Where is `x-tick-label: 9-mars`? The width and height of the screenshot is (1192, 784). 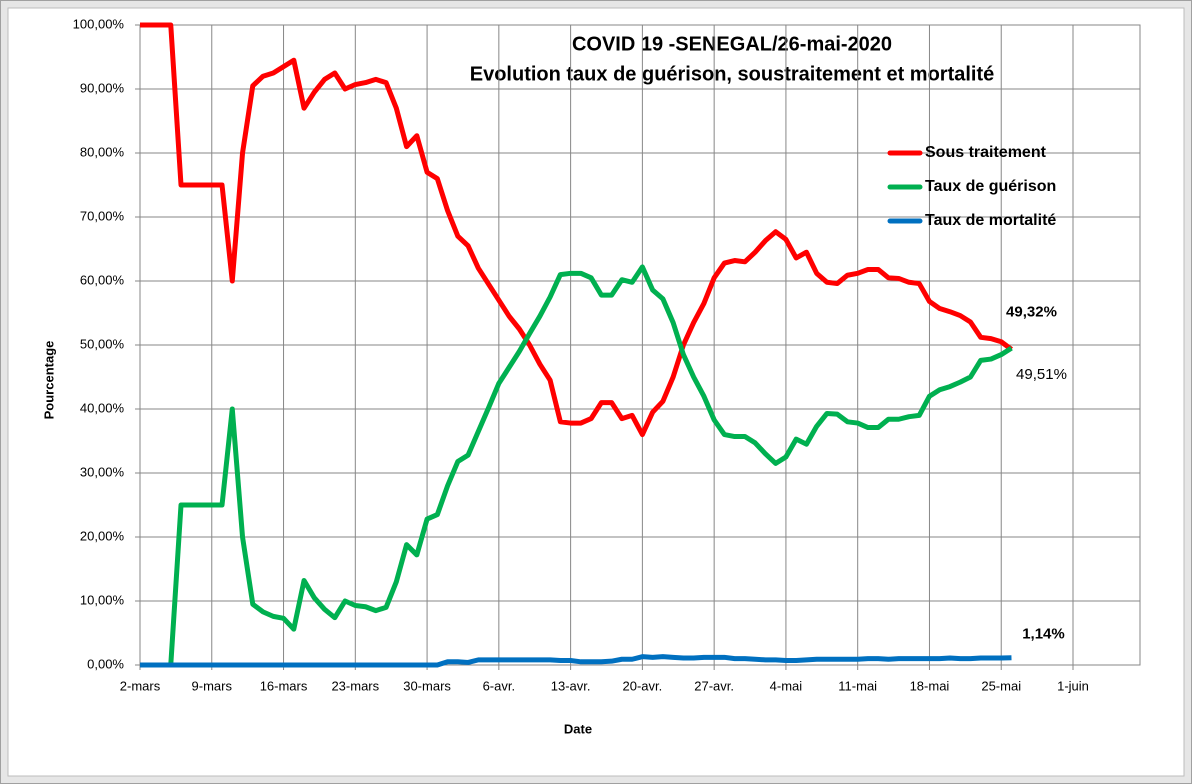 x-tick-label: 9-mars is located at coordinates (212, 685).